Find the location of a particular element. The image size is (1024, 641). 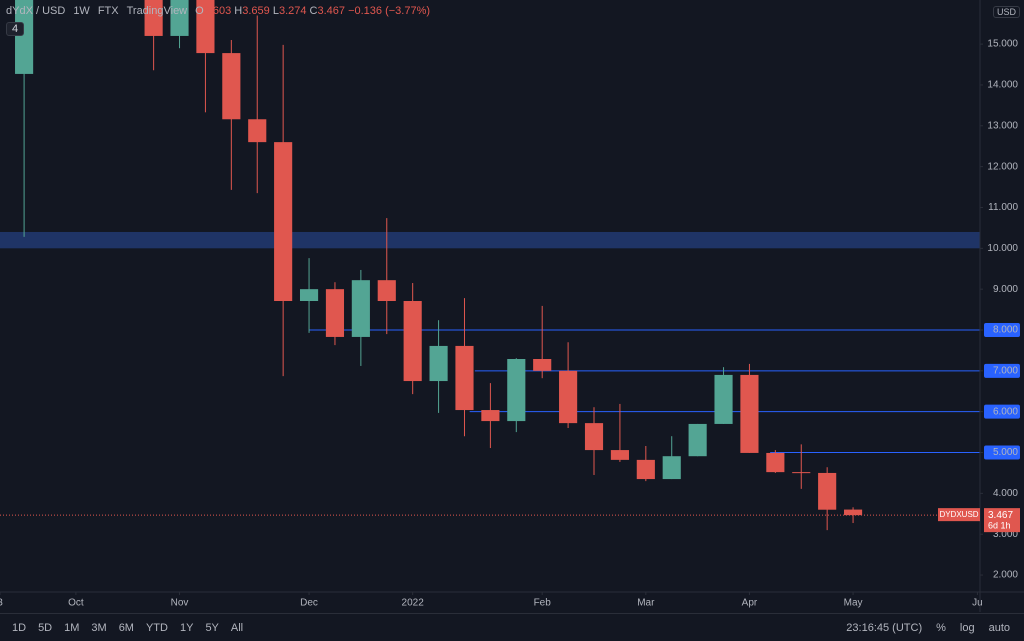

y-tick-label: 4.000 is located at coordinates (1005, 493).